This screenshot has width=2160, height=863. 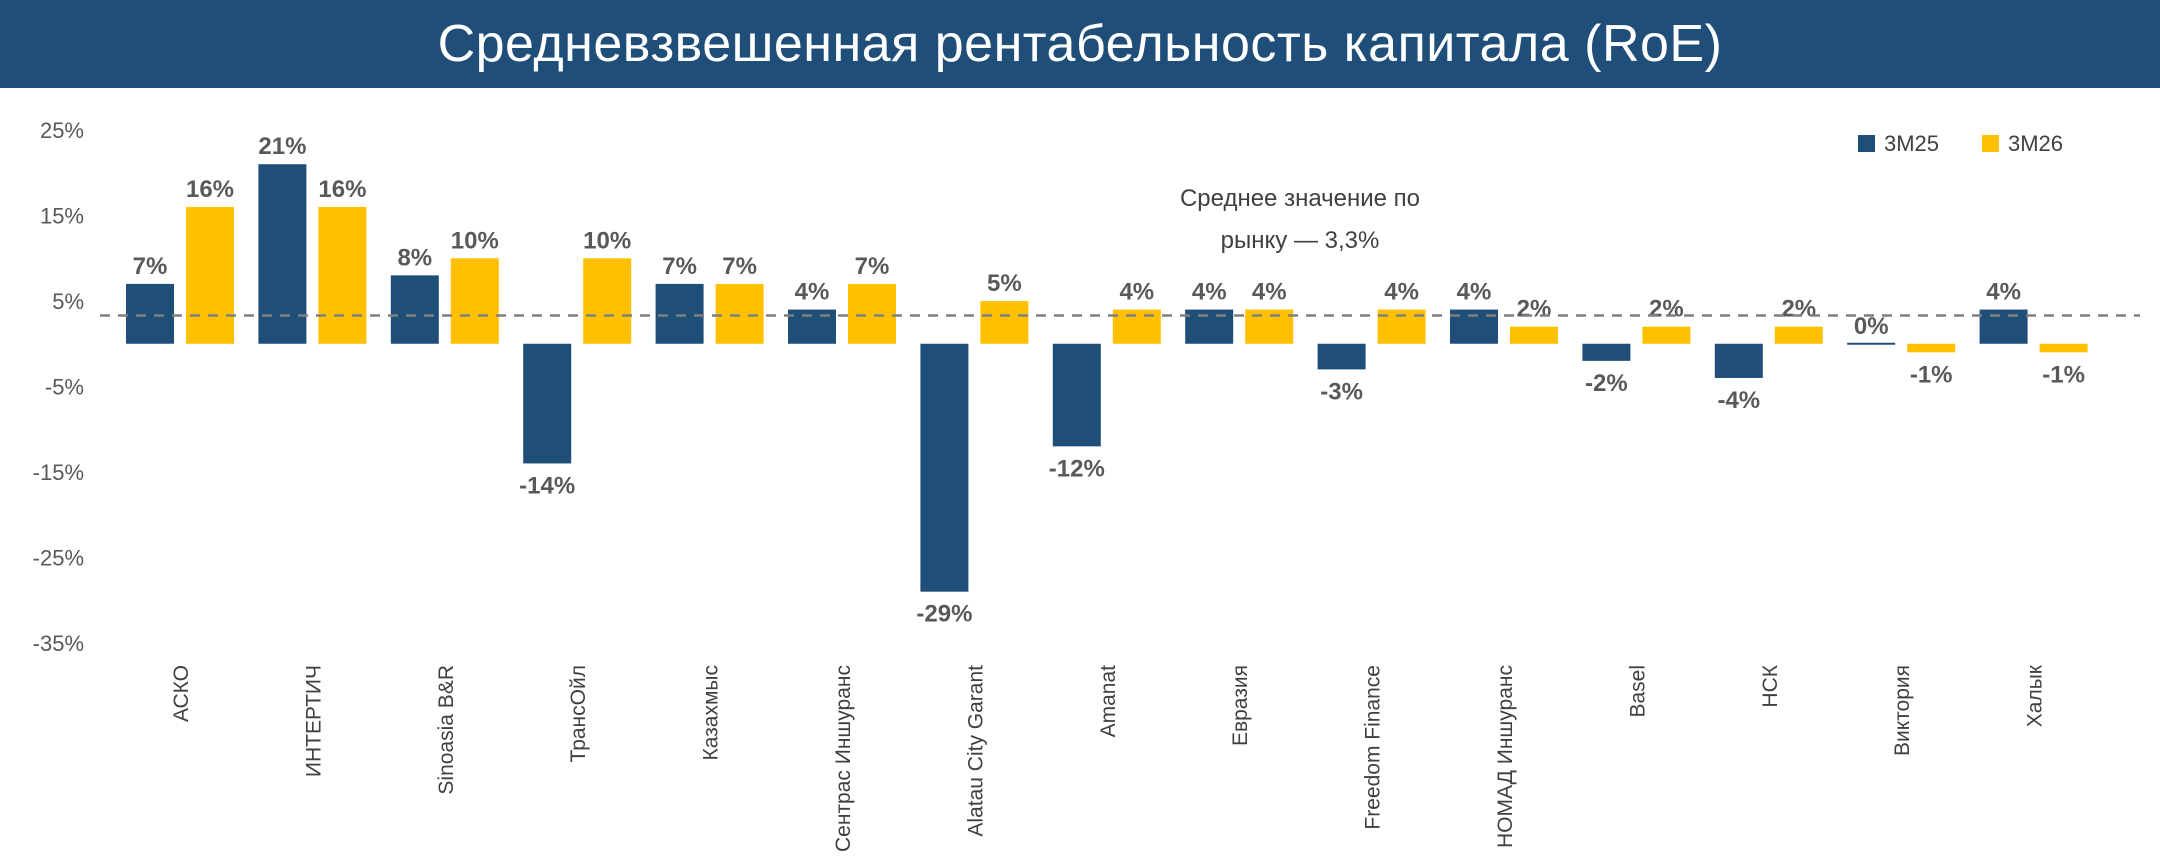 I want to click on legend-label: 3М25, so click(x=1911, y=143).